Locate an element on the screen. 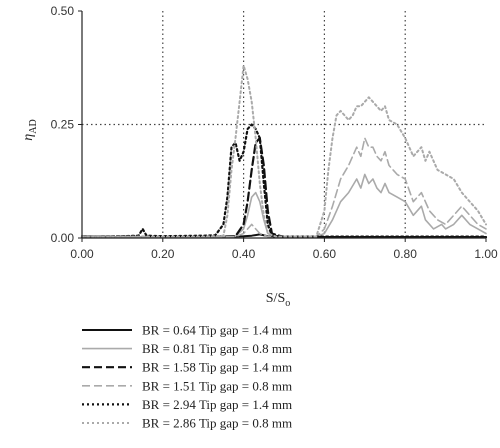 Image resolution: width=500 pixels, height=448 pixels. y-tick-label-2: 0.50 is located at coordinates (63, 11).